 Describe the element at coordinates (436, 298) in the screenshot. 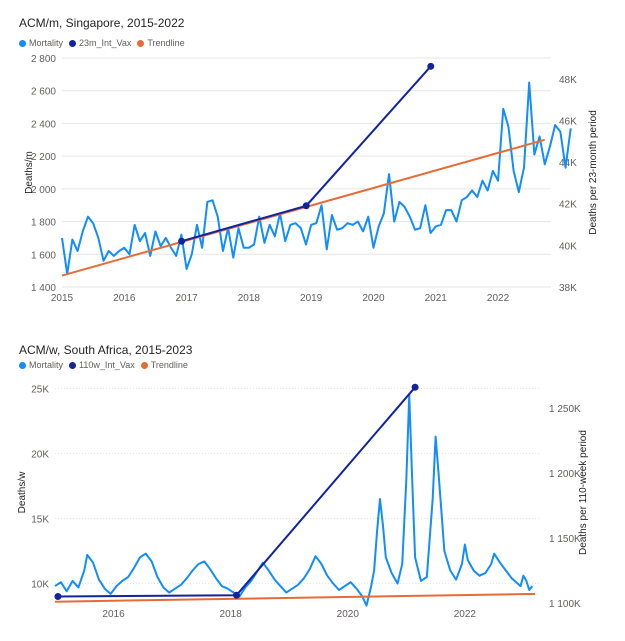

I see `x-tick-label: 2021` at that location.